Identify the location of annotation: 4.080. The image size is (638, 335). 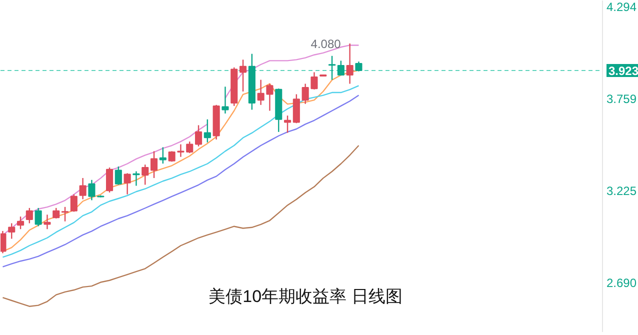
(326, 44).